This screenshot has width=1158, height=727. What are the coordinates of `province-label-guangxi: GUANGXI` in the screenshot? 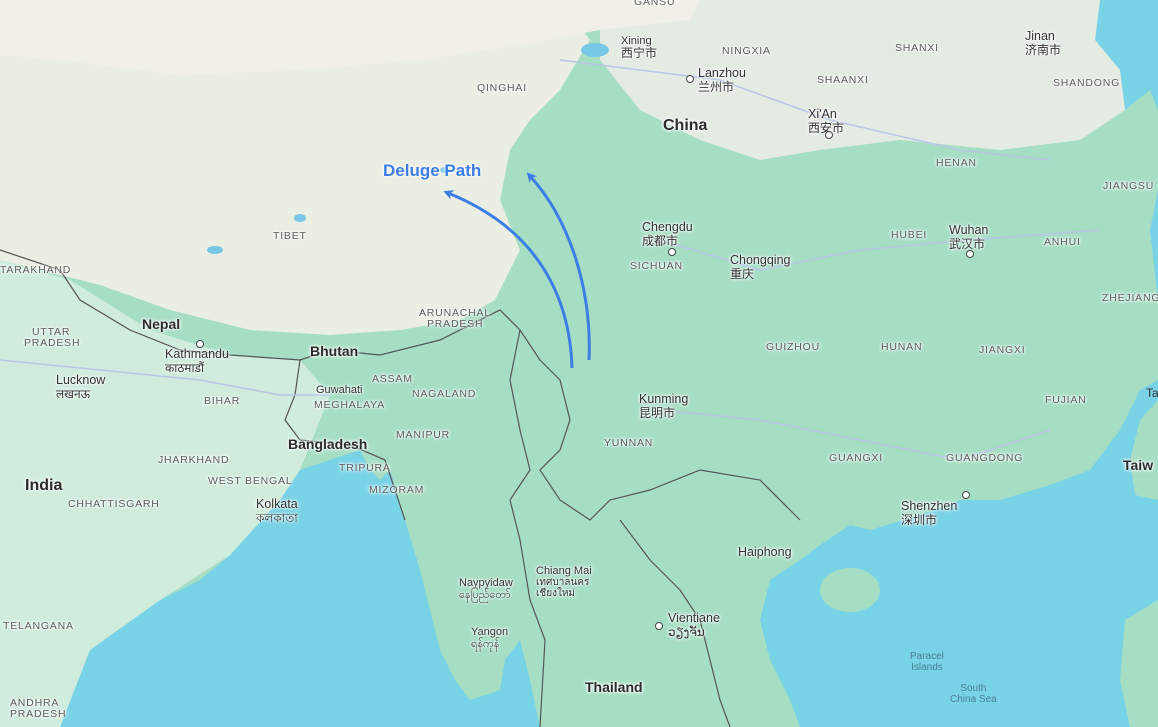 It's located at (856, 458).